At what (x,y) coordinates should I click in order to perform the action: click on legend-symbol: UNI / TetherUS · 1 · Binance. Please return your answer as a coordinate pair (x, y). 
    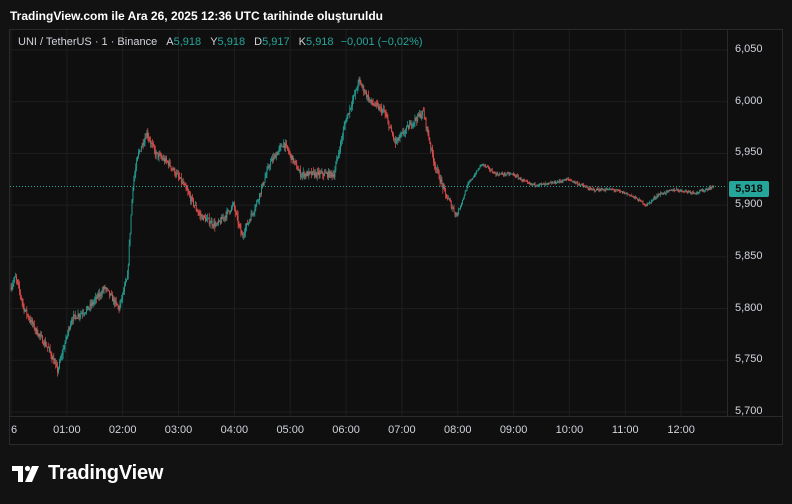
    Looking at the image, I should click on (88, 42).